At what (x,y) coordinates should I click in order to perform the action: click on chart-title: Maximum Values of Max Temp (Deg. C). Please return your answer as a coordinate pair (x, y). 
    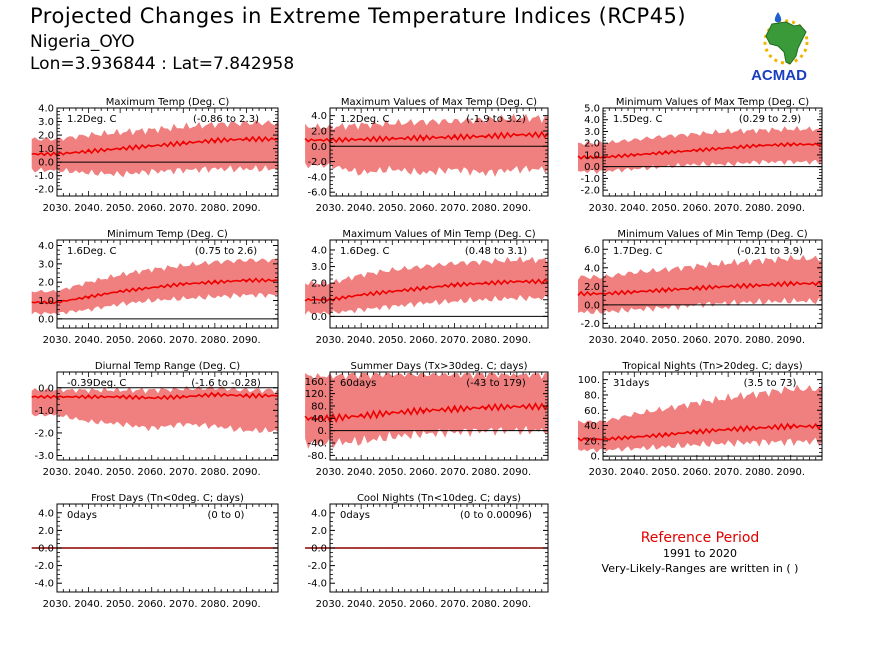
    Looking at the image, I should click on (439, 102).